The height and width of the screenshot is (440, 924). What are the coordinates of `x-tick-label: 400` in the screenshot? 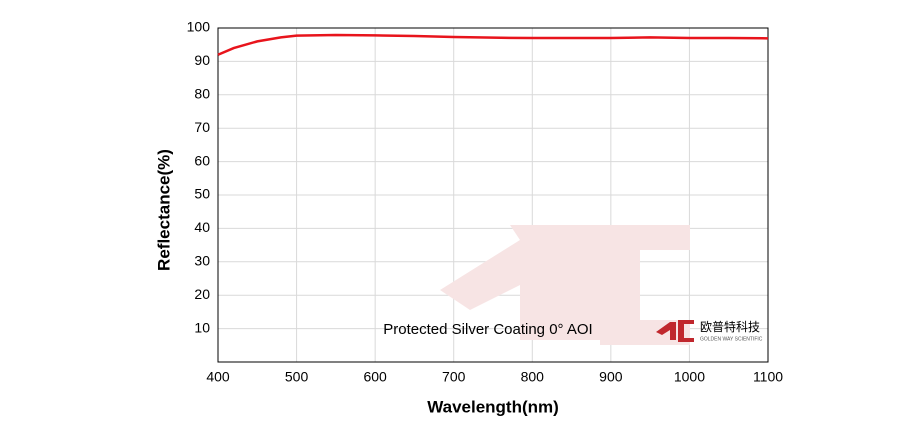 It's located at (218, 377).